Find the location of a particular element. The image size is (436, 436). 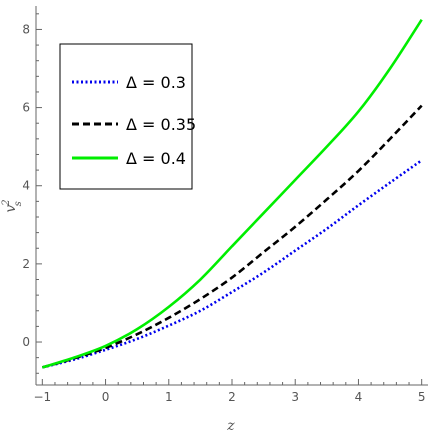

y-axis-label: v2s is located at coordinates (12, 205).